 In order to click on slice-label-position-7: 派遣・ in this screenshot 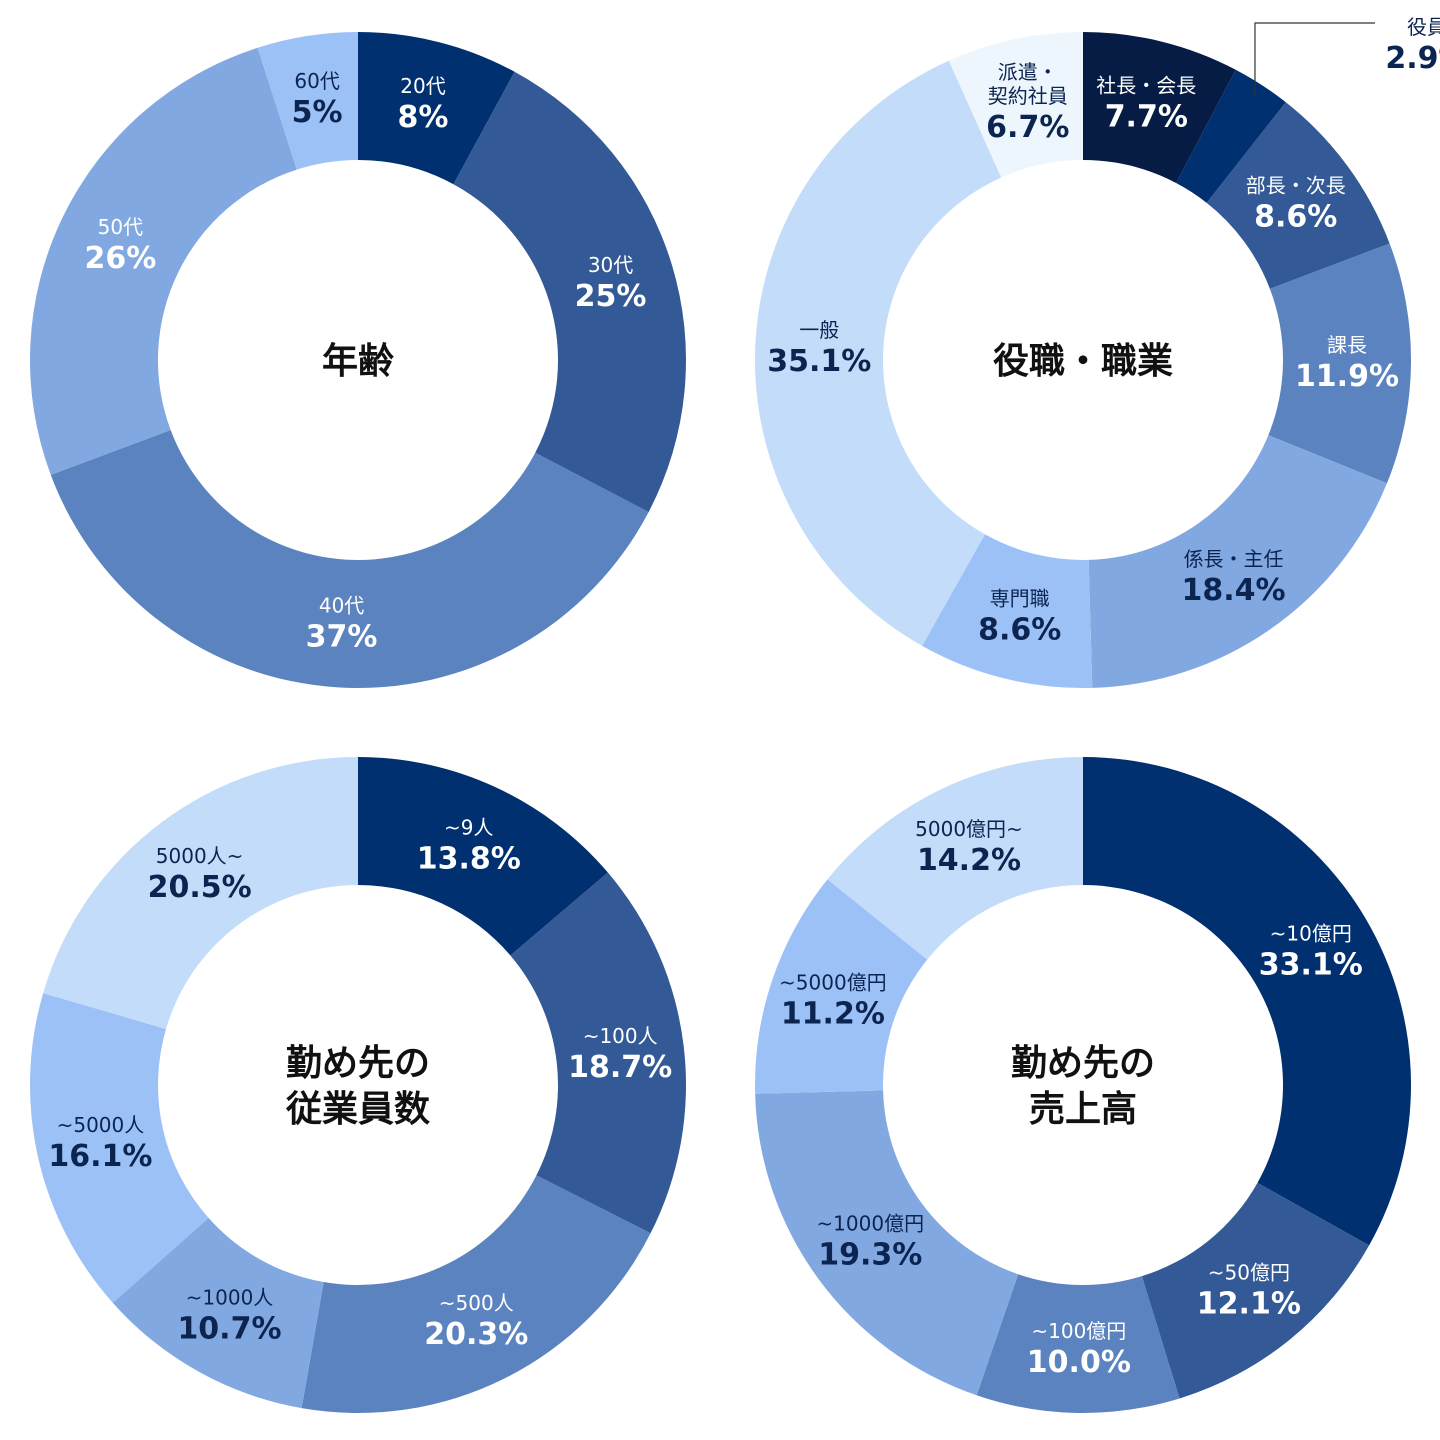, I will do `click(1028, 72)`.